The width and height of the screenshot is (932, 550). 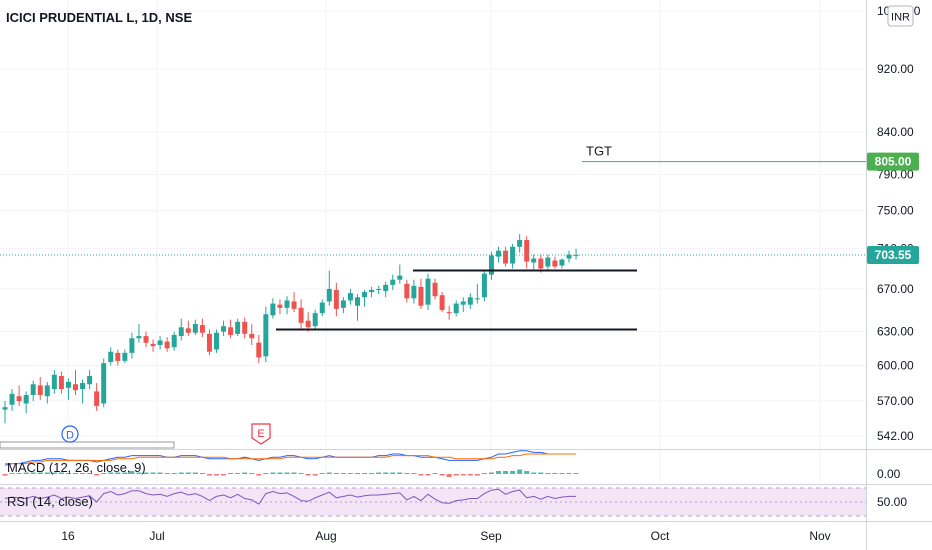 I want to click on currency-label: INR, so click(x=900, y=18).